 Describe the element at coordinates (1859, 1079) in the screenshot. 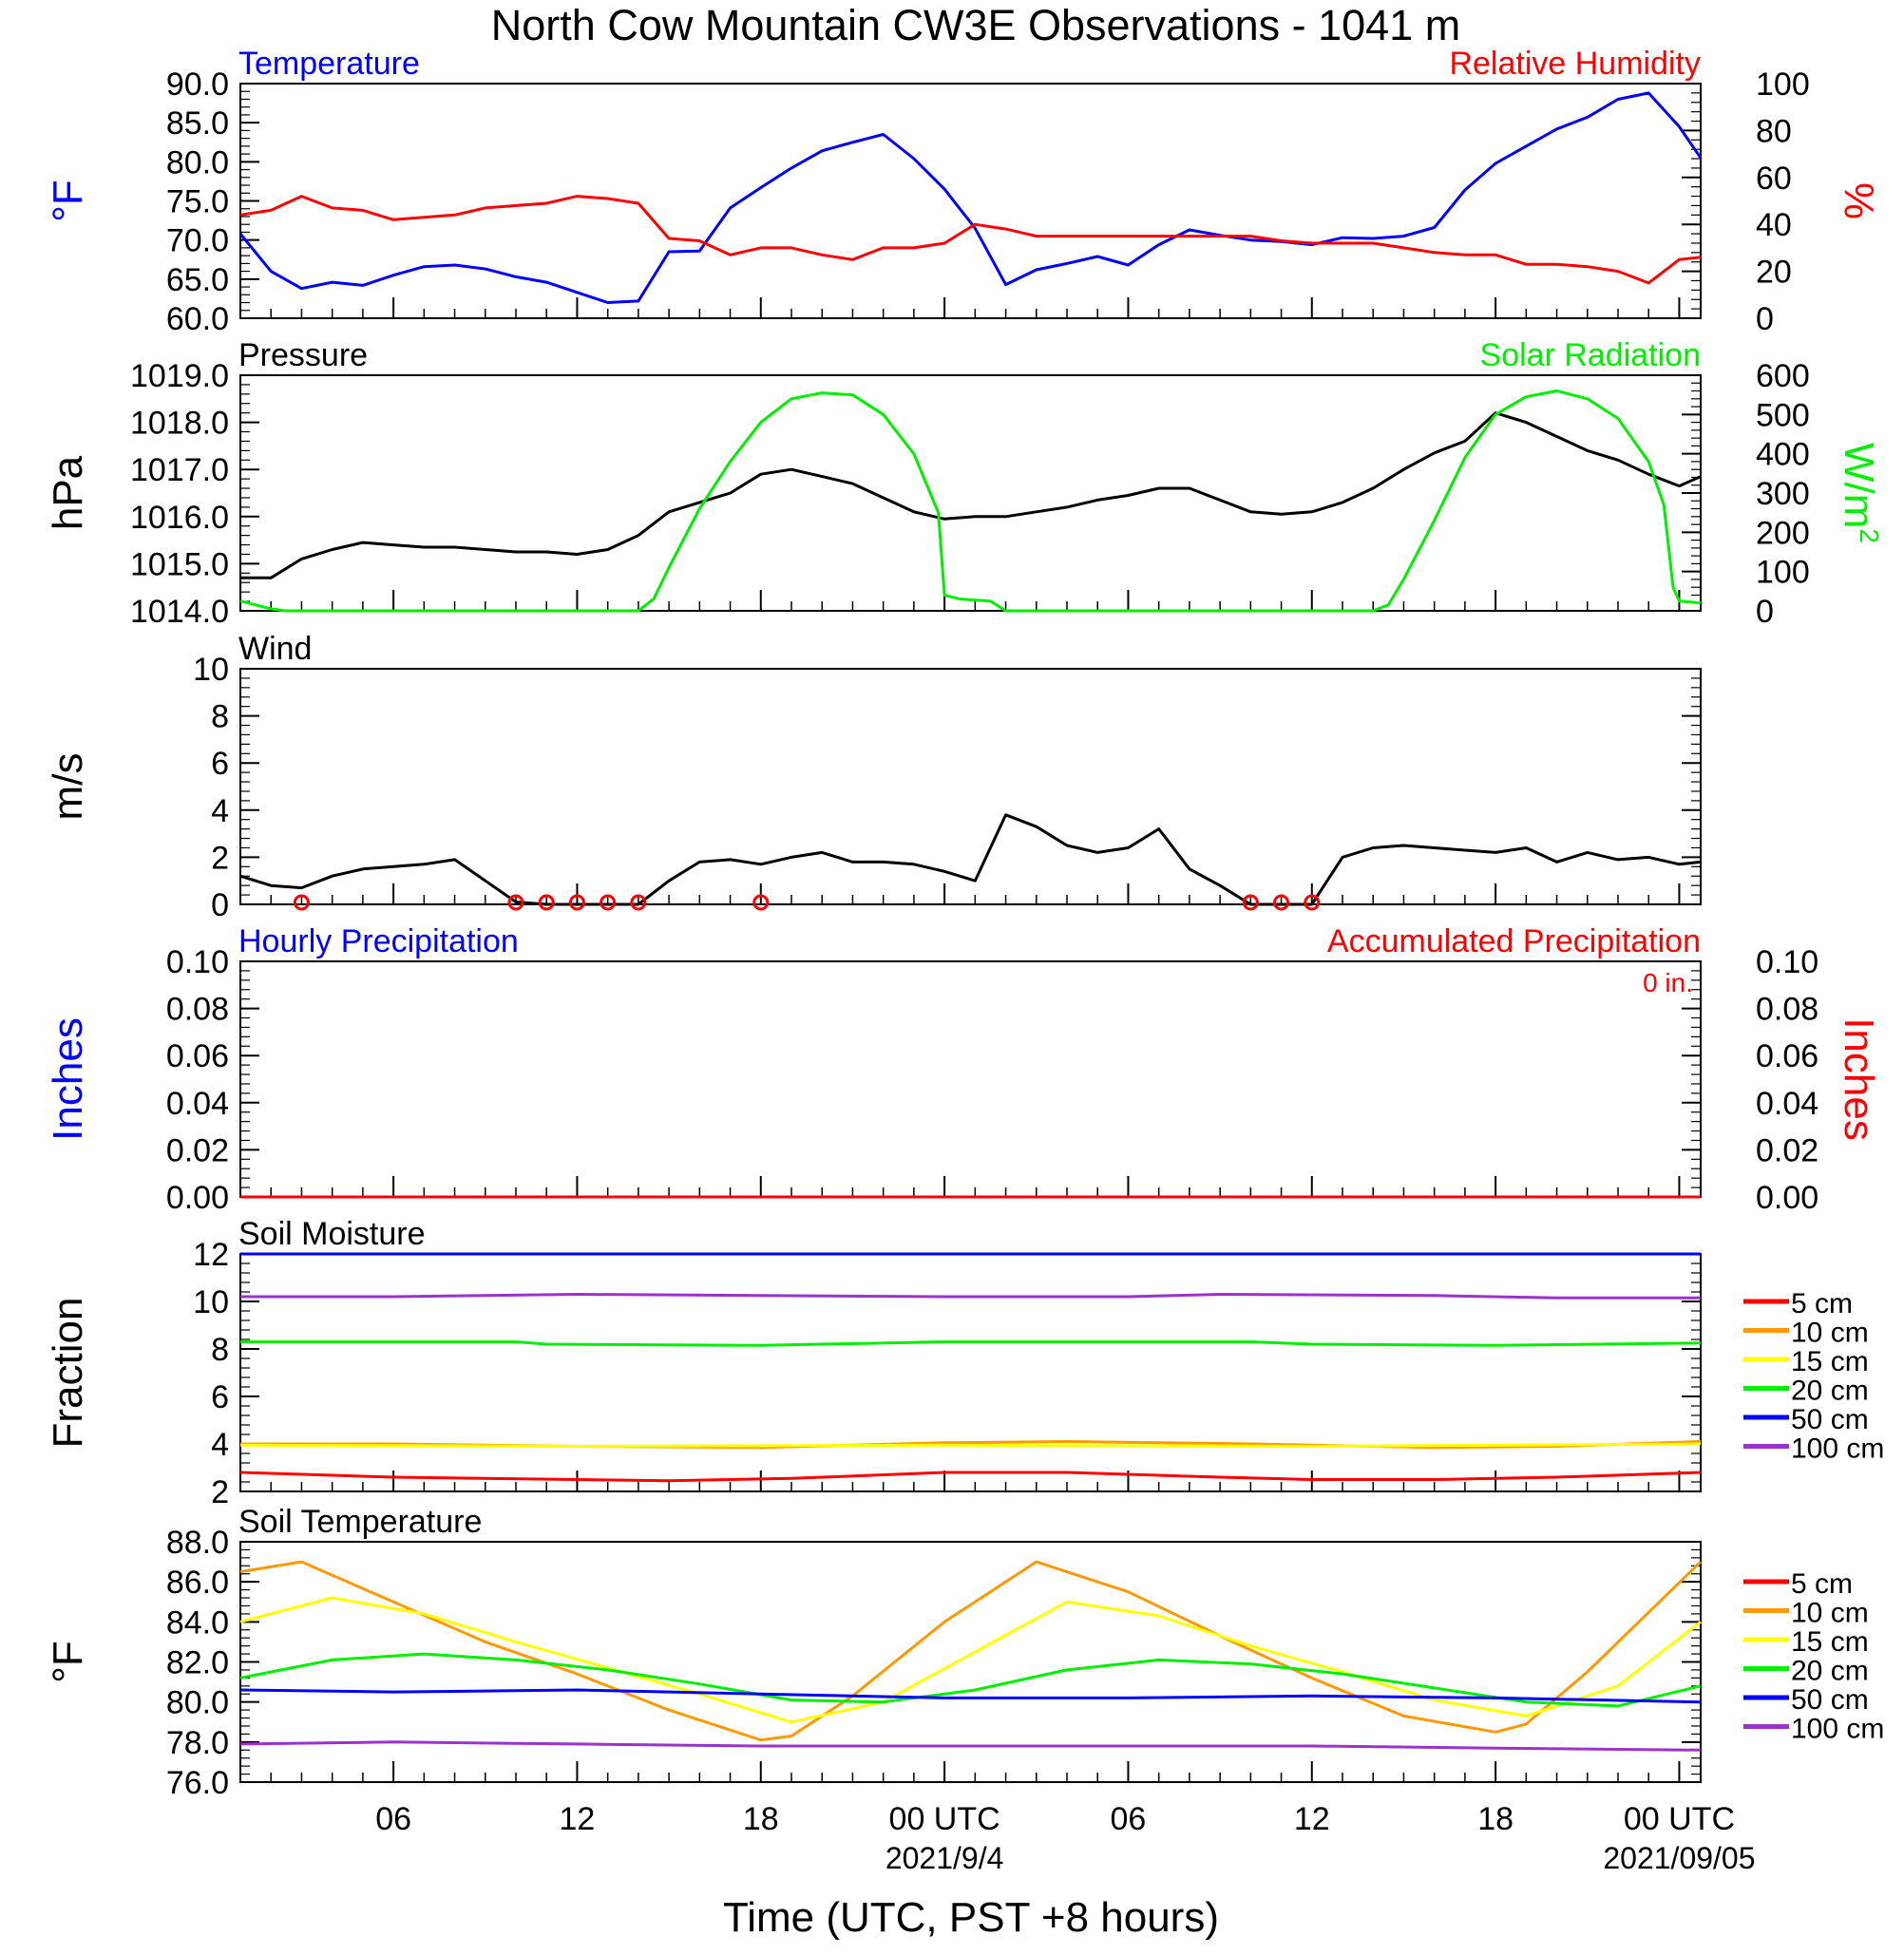

I see `y-axis-label-right: Inches` at that location.